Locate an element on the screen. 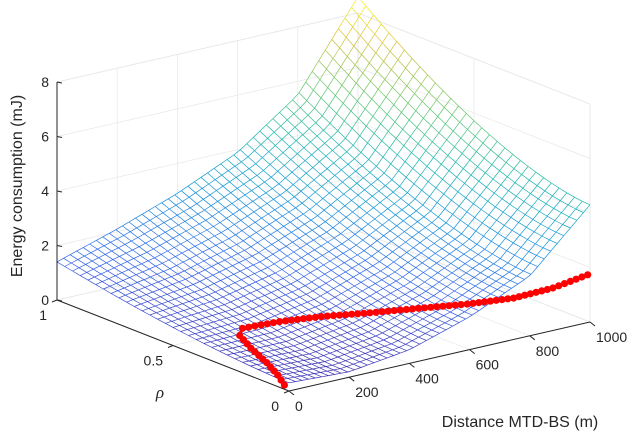 This screenshot has height=436, width=641. grid-line-y is located at coordinates (323, 311).